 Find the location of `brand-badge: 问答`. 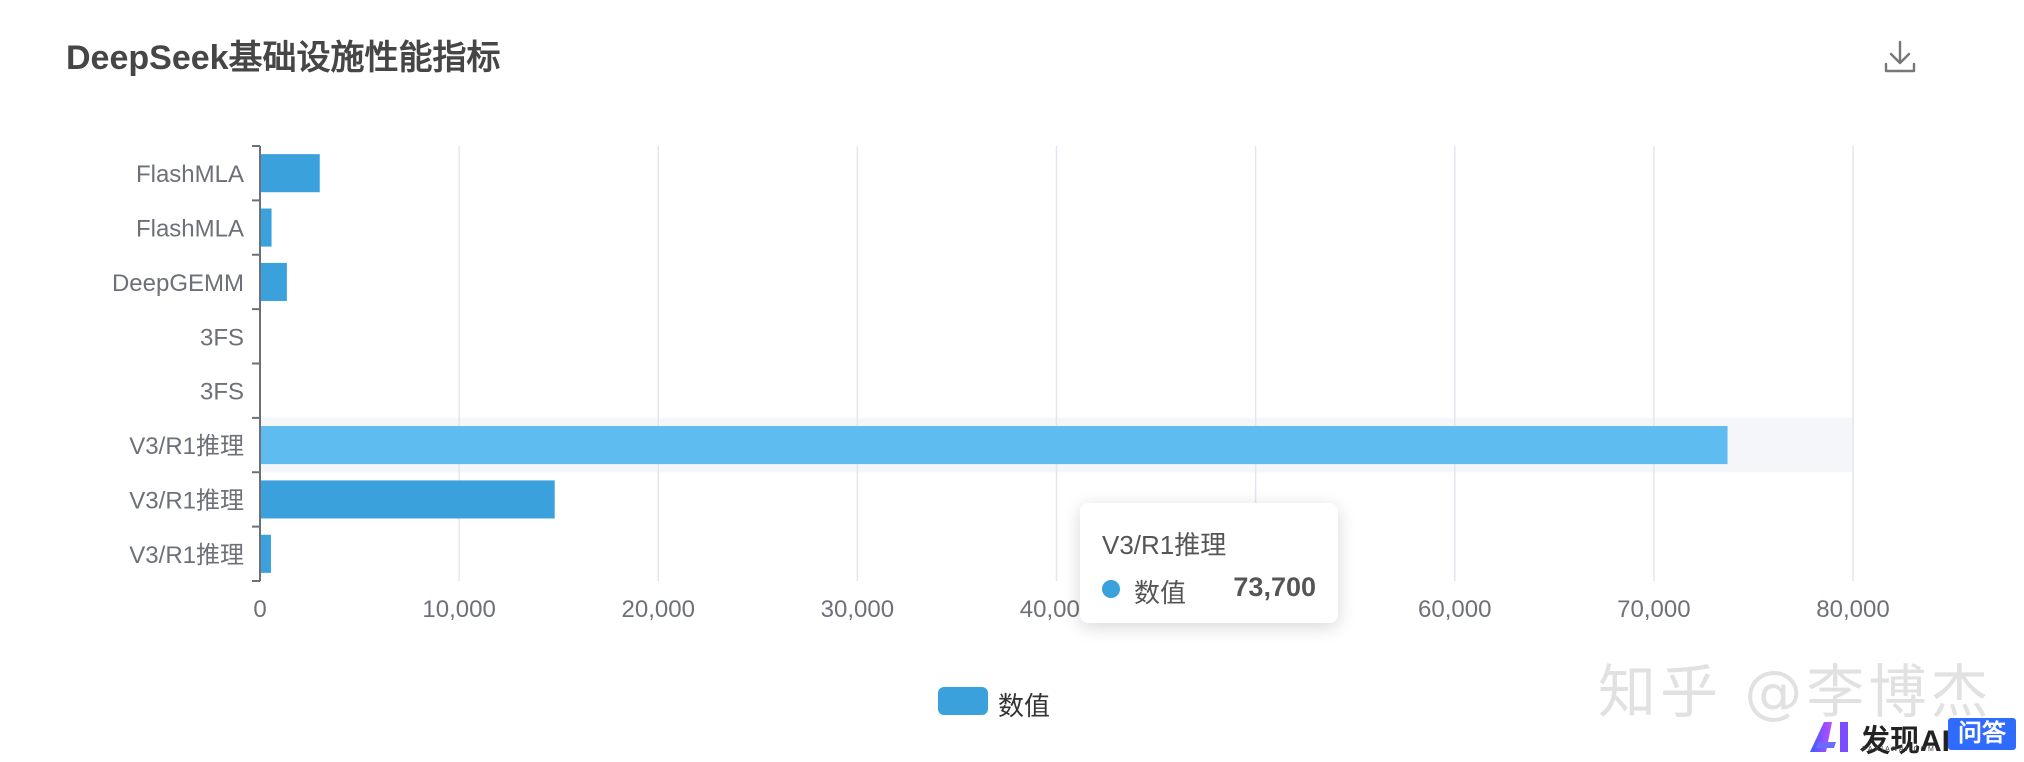

brand-badge: 问答 is located at coordinates (1982, 734).